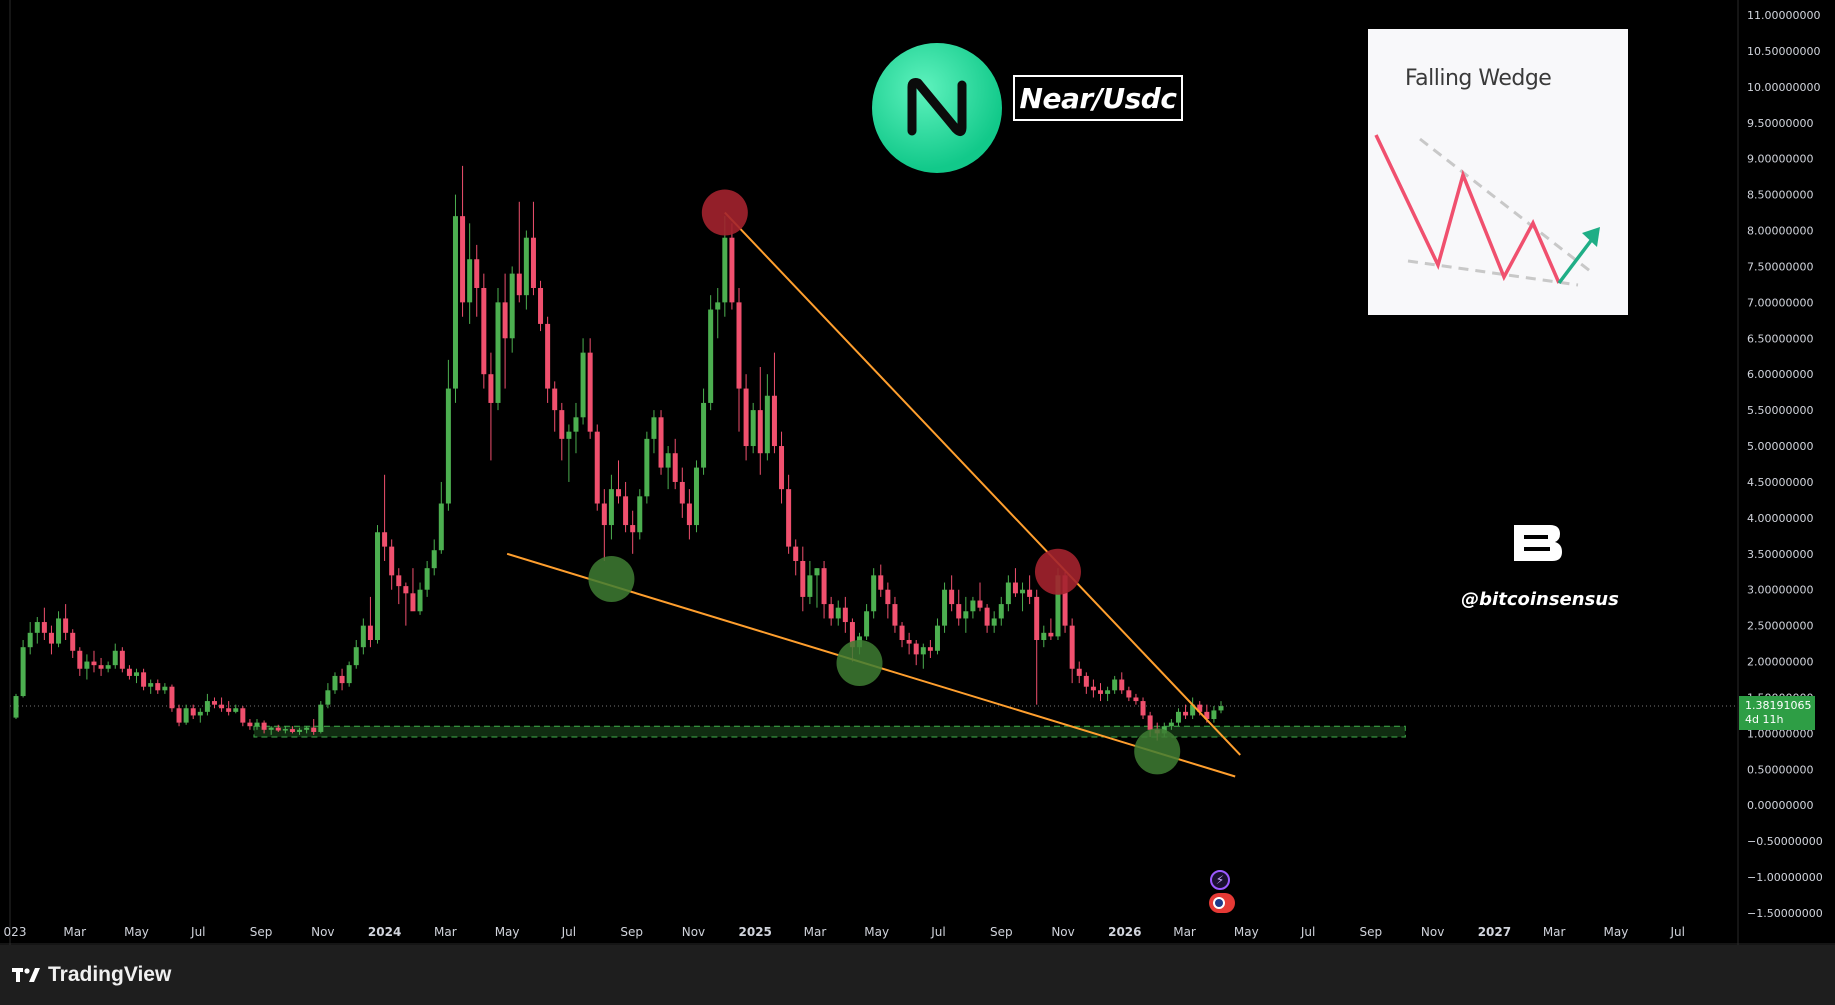  What do you see at coordinates (1222, 903) in the screenshot?
I see `economic-event-icon` at bounding box center [1222, 903].